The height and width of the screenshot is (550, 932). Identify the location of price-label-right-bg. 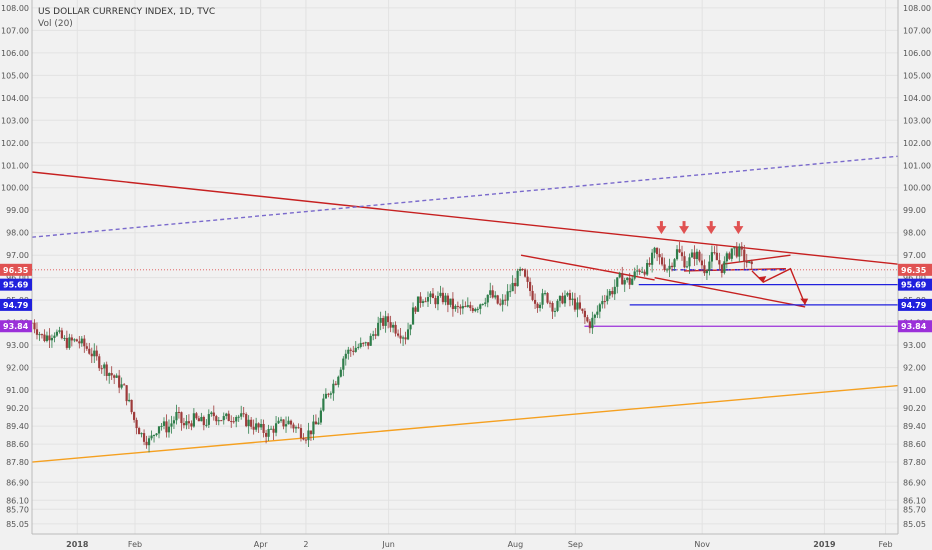
(915, 304).